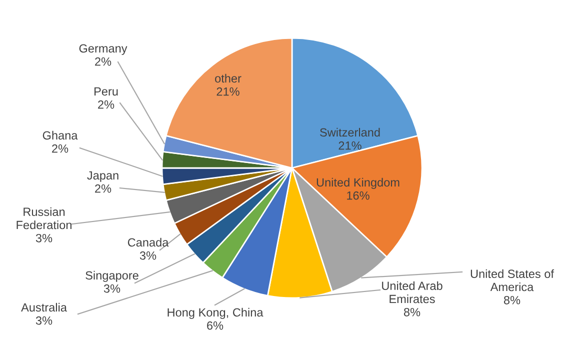 The width and height of the screenshot is (576, 342). Describe the element at coordinates (102, 176) in the screenshot. I see `slice-label: Japan` at that location.